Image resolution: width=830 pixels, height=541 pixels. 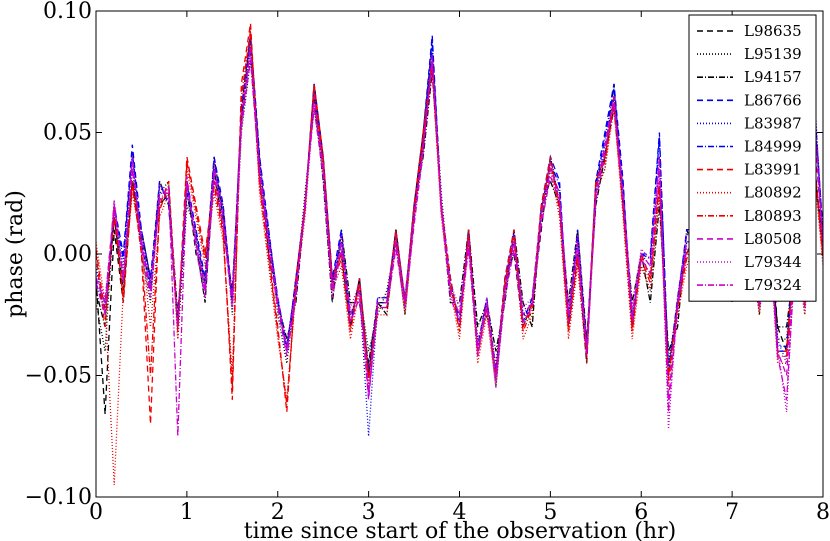 I want to click on x-tick-label: 0, so click(x=96, y=512).